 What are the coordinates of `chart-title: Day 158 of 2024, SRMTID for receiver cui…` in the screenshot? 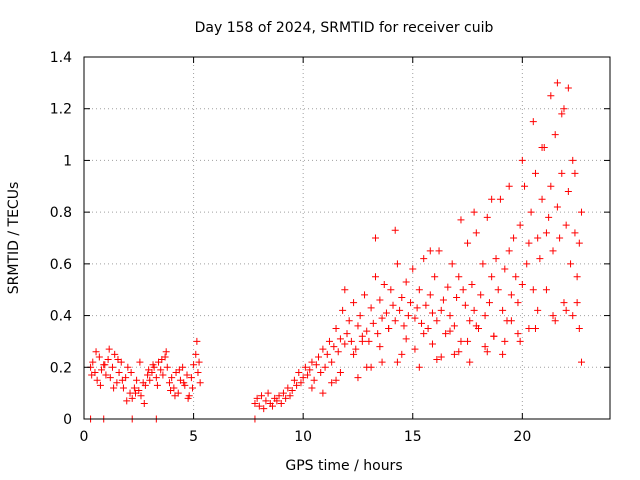 It's located at (344, 28).